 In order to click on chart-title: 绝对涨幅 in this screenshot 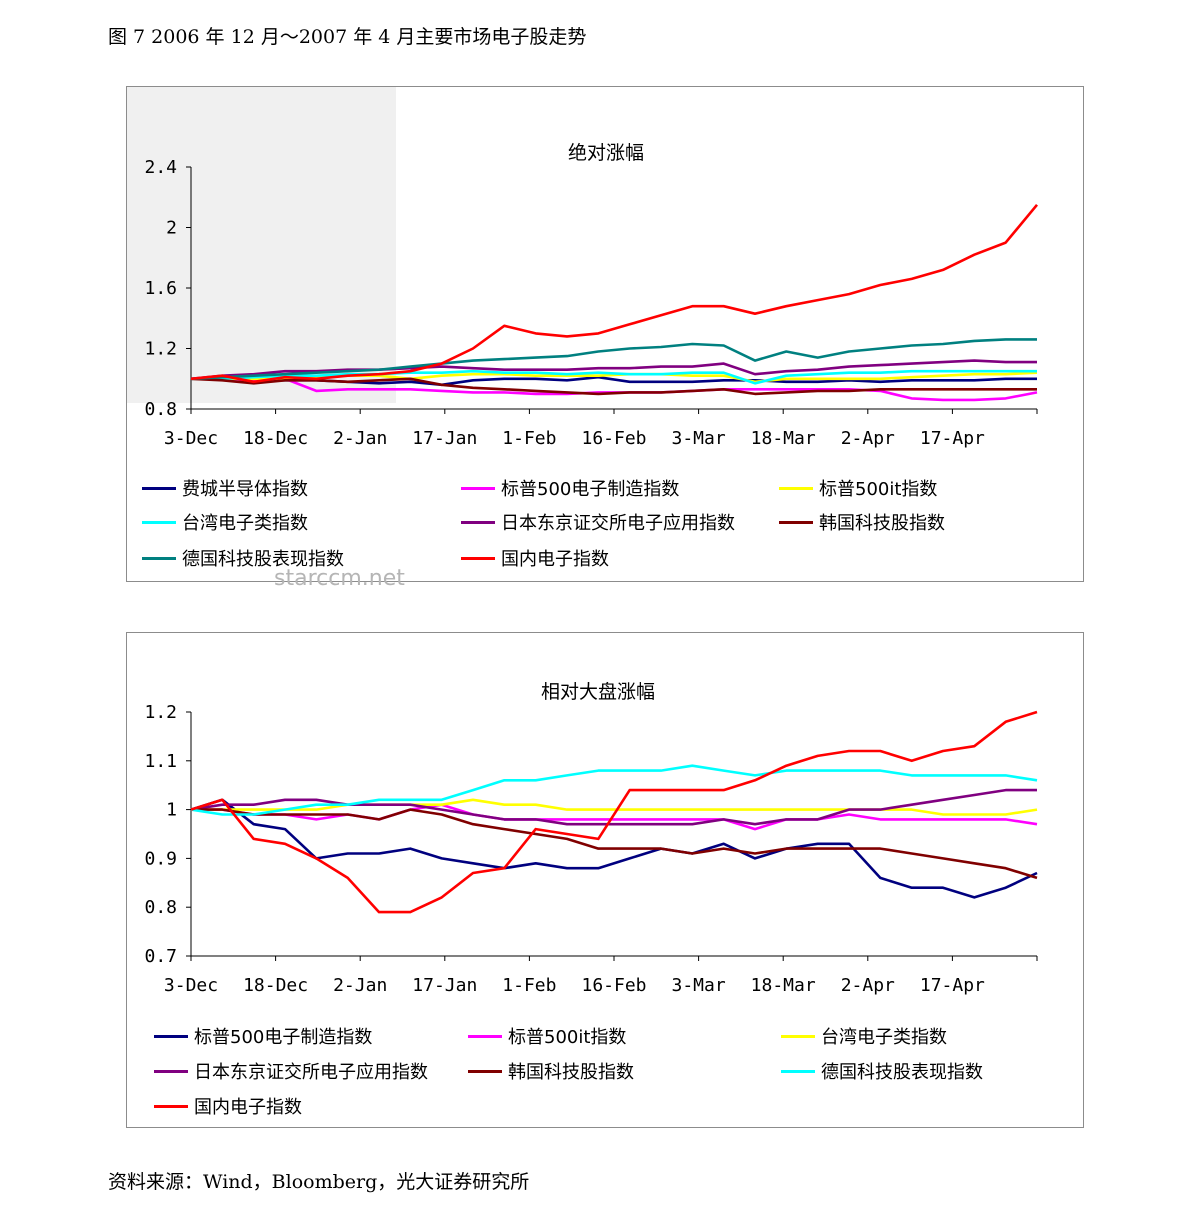, I will do `click(606, 153)`.